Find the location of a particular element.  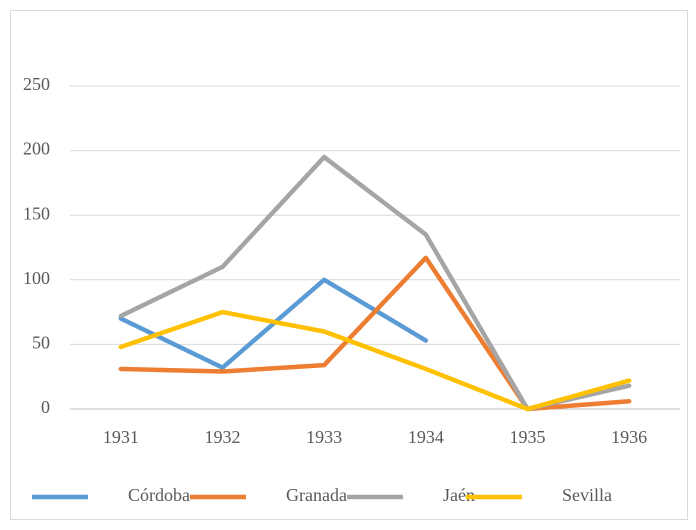

legend-label: Córdoba is located at coordinates (159, 495).